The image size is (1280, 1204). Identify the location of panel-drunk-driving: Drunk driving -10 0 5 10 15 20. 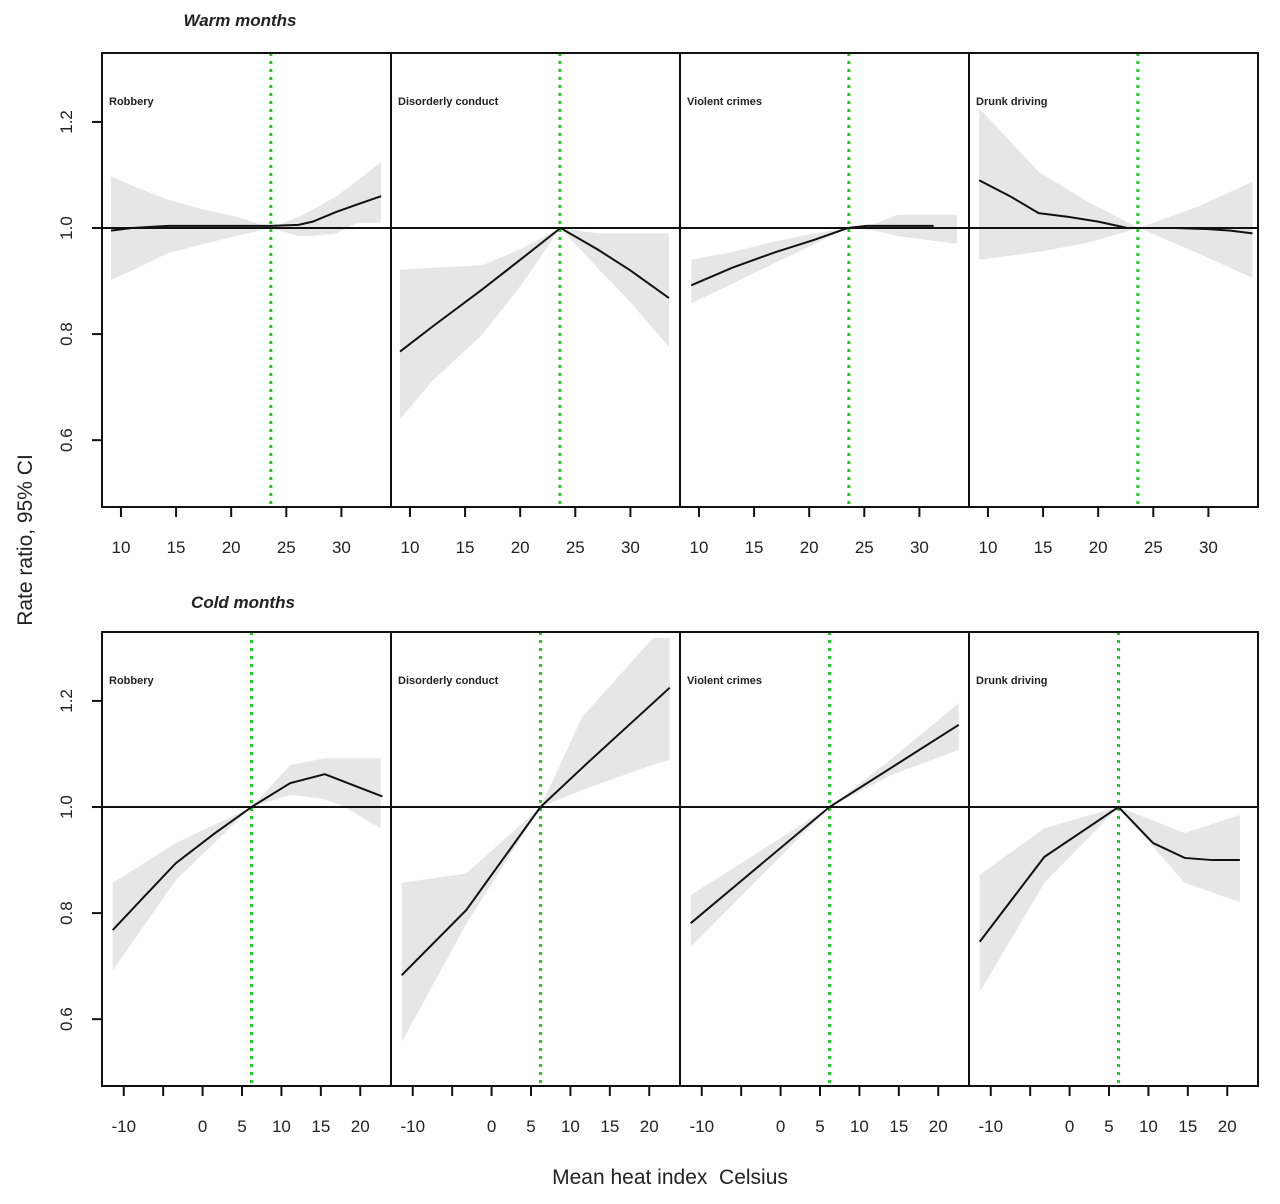
(1113, 883).